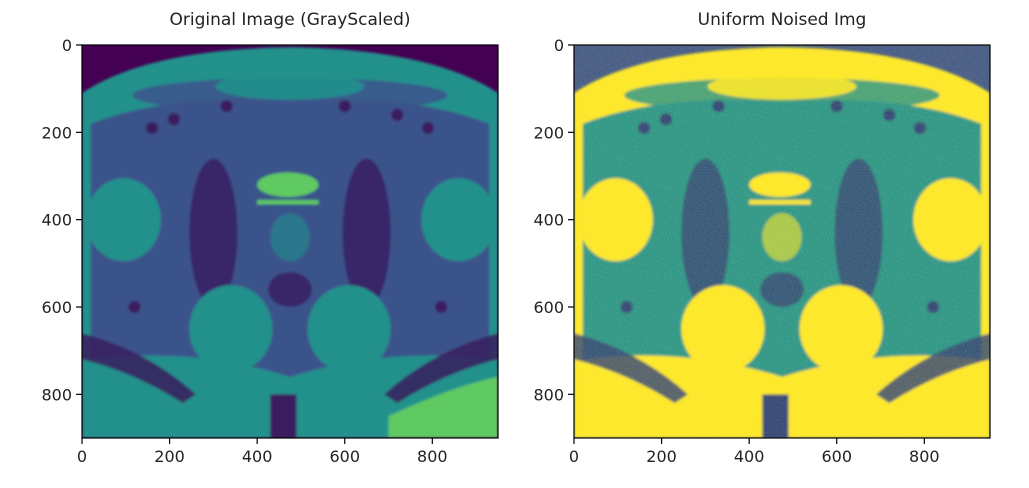 This screenshot has width=1029, height=488. What do you see at coordinates (290, 20) in the screenshot?
I see `original-image-title: Original Image (GrayScaled)` at bounding box center [290, 20].